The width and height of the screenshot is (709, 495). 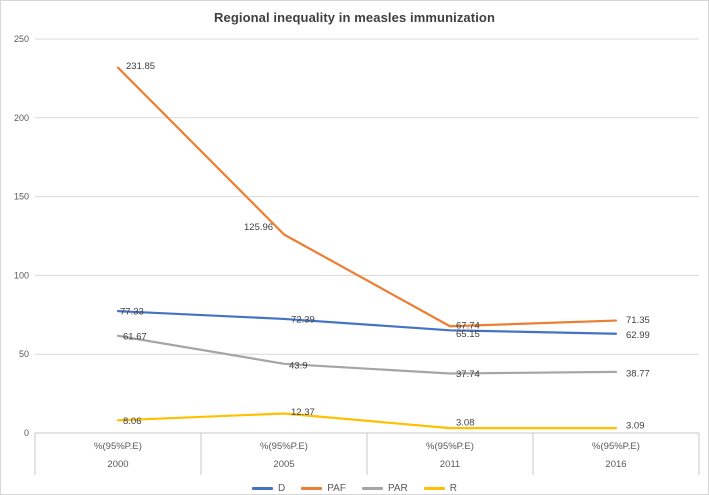 I want to click on y-tick-label: 50, so click(x=24, y=354).